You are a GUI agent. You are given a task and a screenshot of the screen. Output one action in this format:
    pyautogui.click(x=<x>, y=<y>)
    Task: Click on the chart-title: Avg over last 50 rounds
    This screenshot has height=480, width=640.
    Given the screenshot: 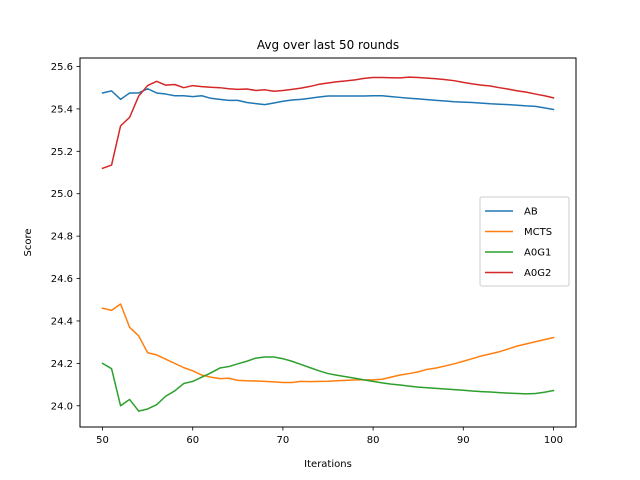 What is the action you would take?
    pyautogui.click(x=328, y=45)
    